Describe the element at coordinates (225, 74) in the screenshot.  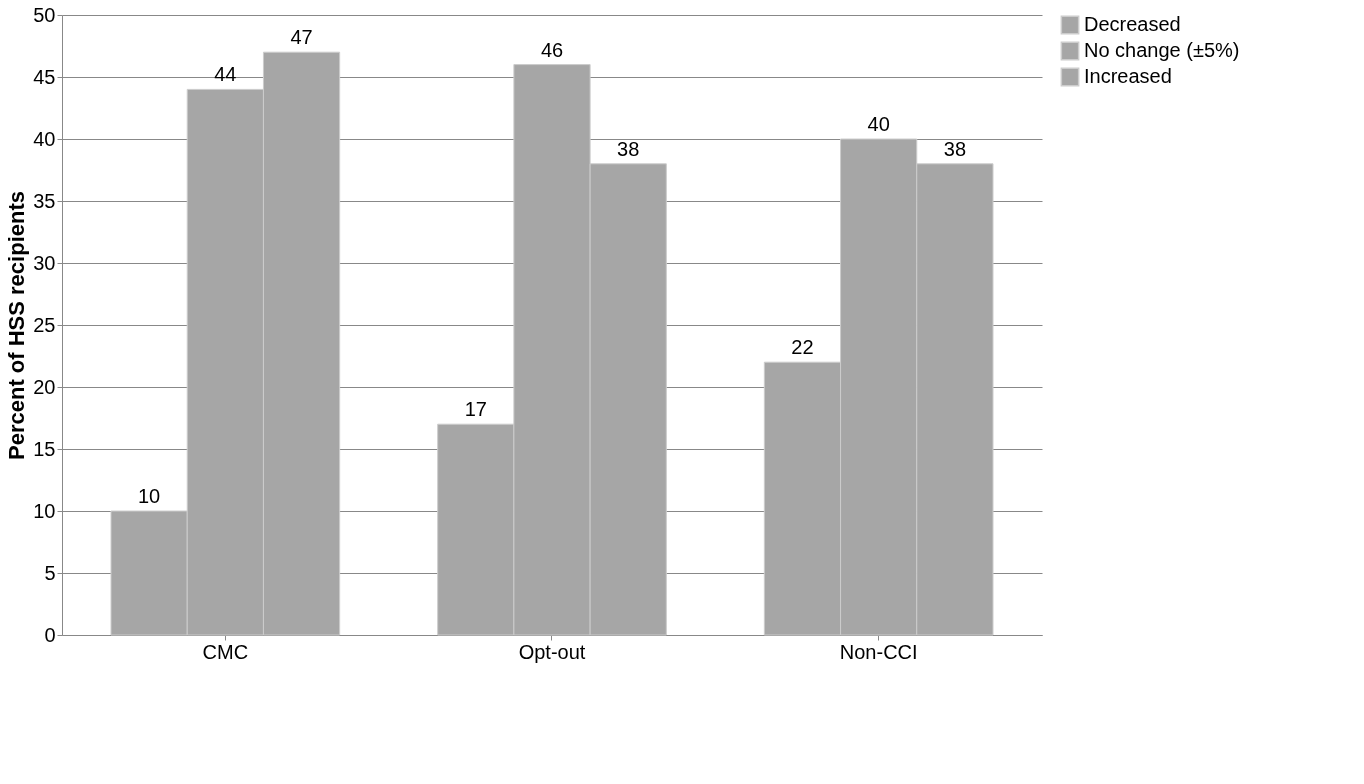
I see `data-label: 44` at that location.